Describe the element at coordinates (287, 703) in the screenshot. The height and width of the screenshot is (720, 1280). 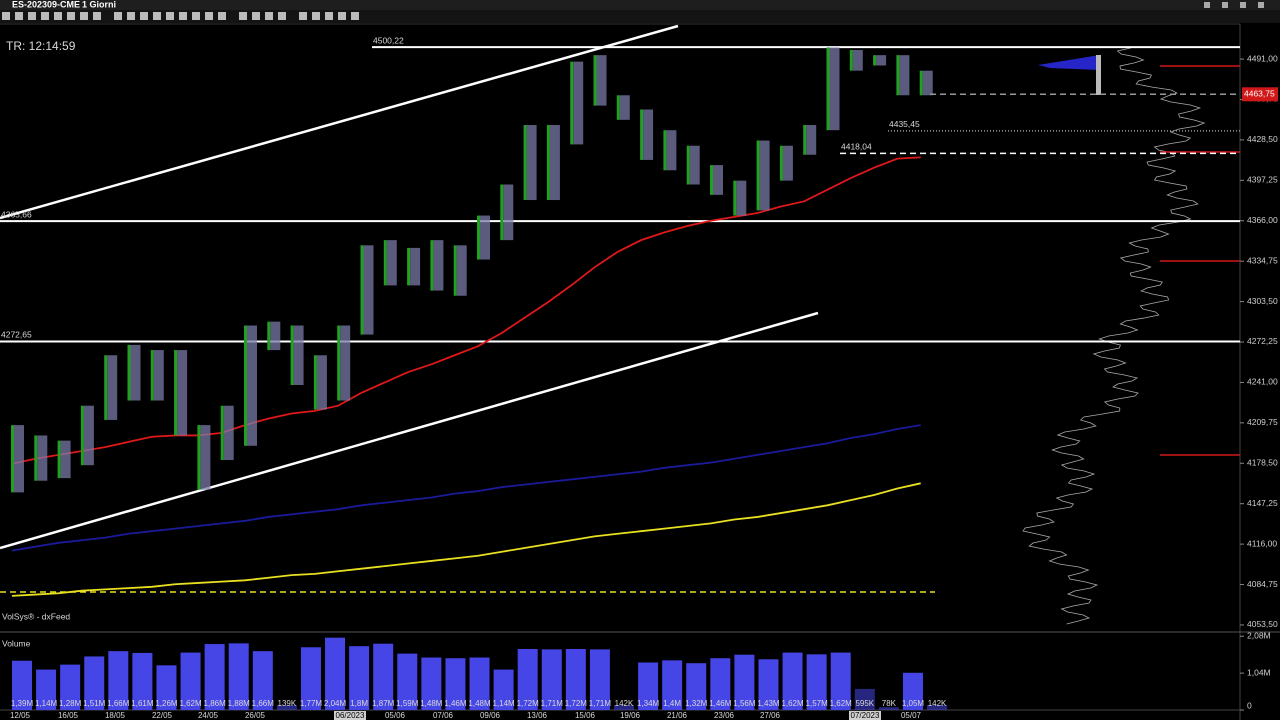
I see `volume-label: 139K` at that location.